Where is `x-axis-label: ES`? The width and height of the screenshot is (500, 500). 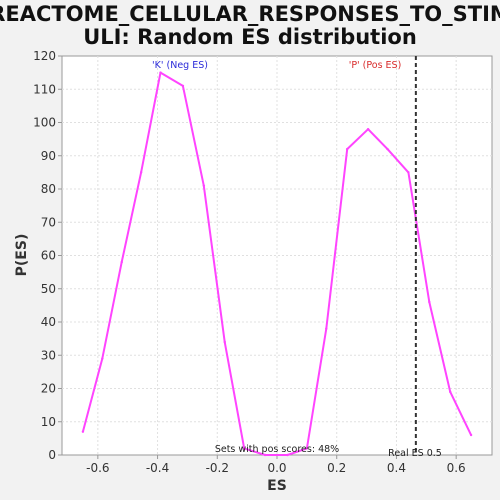
x-axis-label: ES is located at coordinates (277, 486).